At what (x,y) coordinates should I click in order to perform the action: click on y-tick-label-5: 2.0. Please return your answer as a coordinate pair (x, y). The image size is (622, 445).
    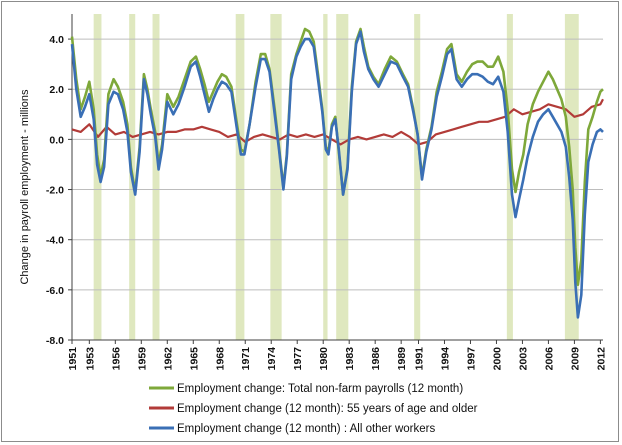
    Looking at the image, I should click on (56, 90).